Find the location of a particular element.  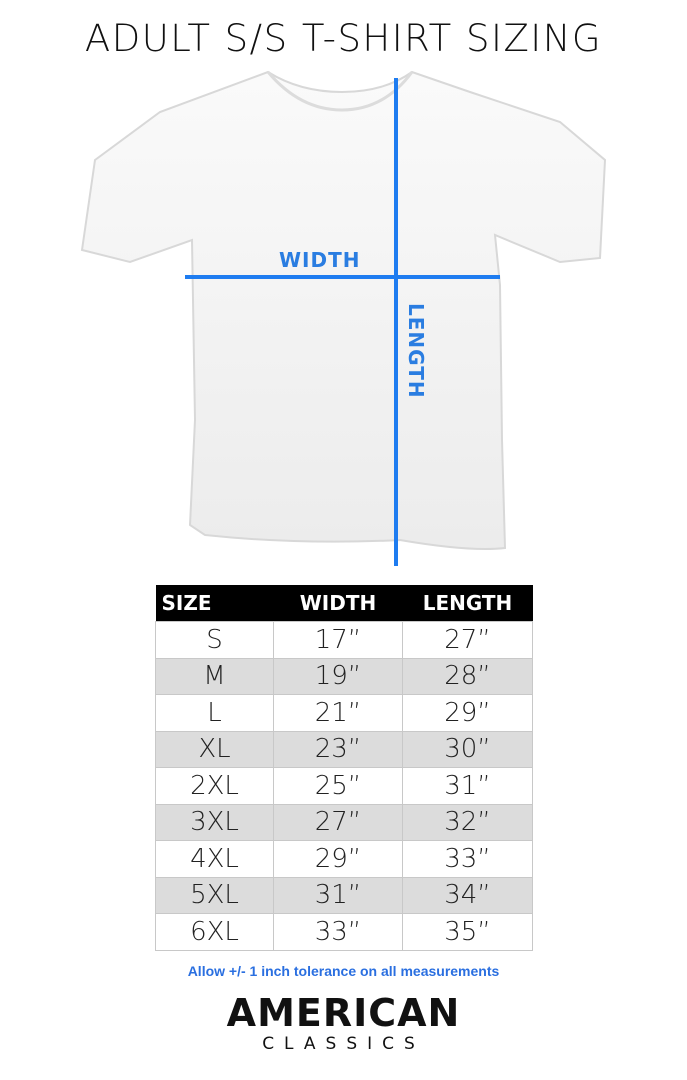

header-length: LENGTH is located at coordinates (467, 603).